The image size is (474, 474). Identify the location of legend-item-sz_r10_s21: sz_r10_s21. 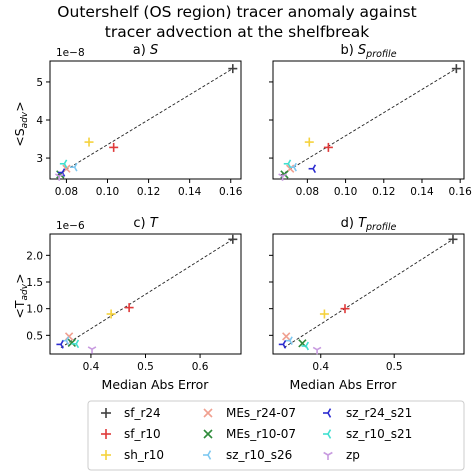
(367, 434).